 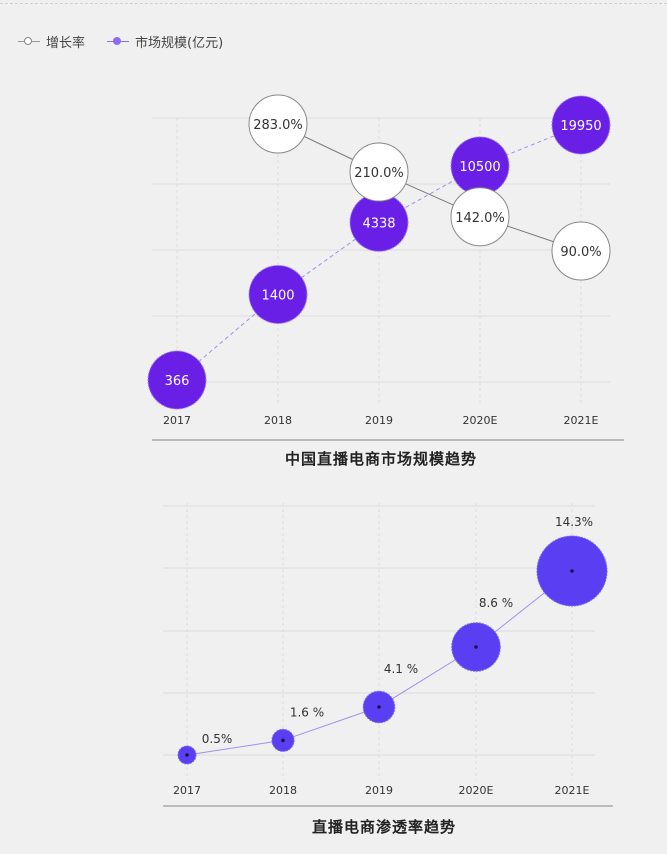 What do you see at coordinates (429, 187) in the screenshot?
I see `growth-series-line` at bounding box center [429, 187].